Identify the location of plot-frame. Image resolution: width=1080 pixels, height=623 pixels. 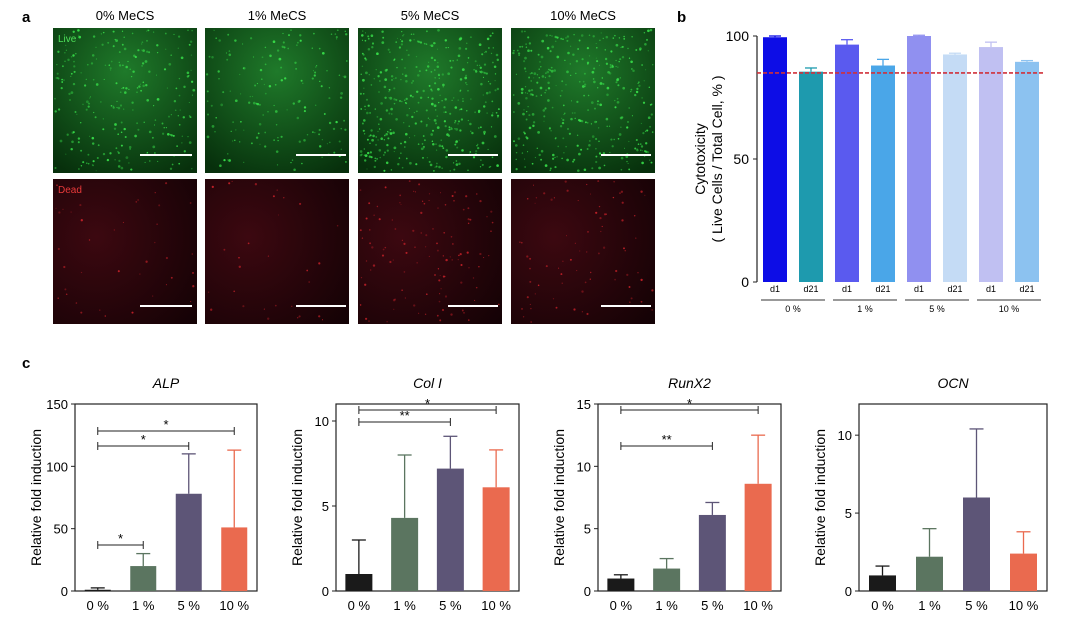
(689, 497).